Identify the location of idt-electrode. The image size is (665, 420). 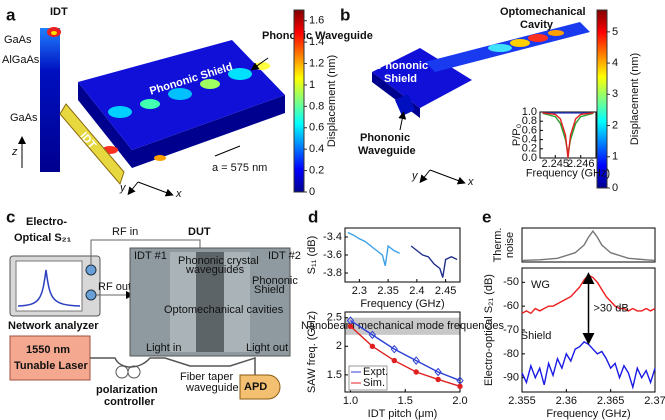
(92, 144).